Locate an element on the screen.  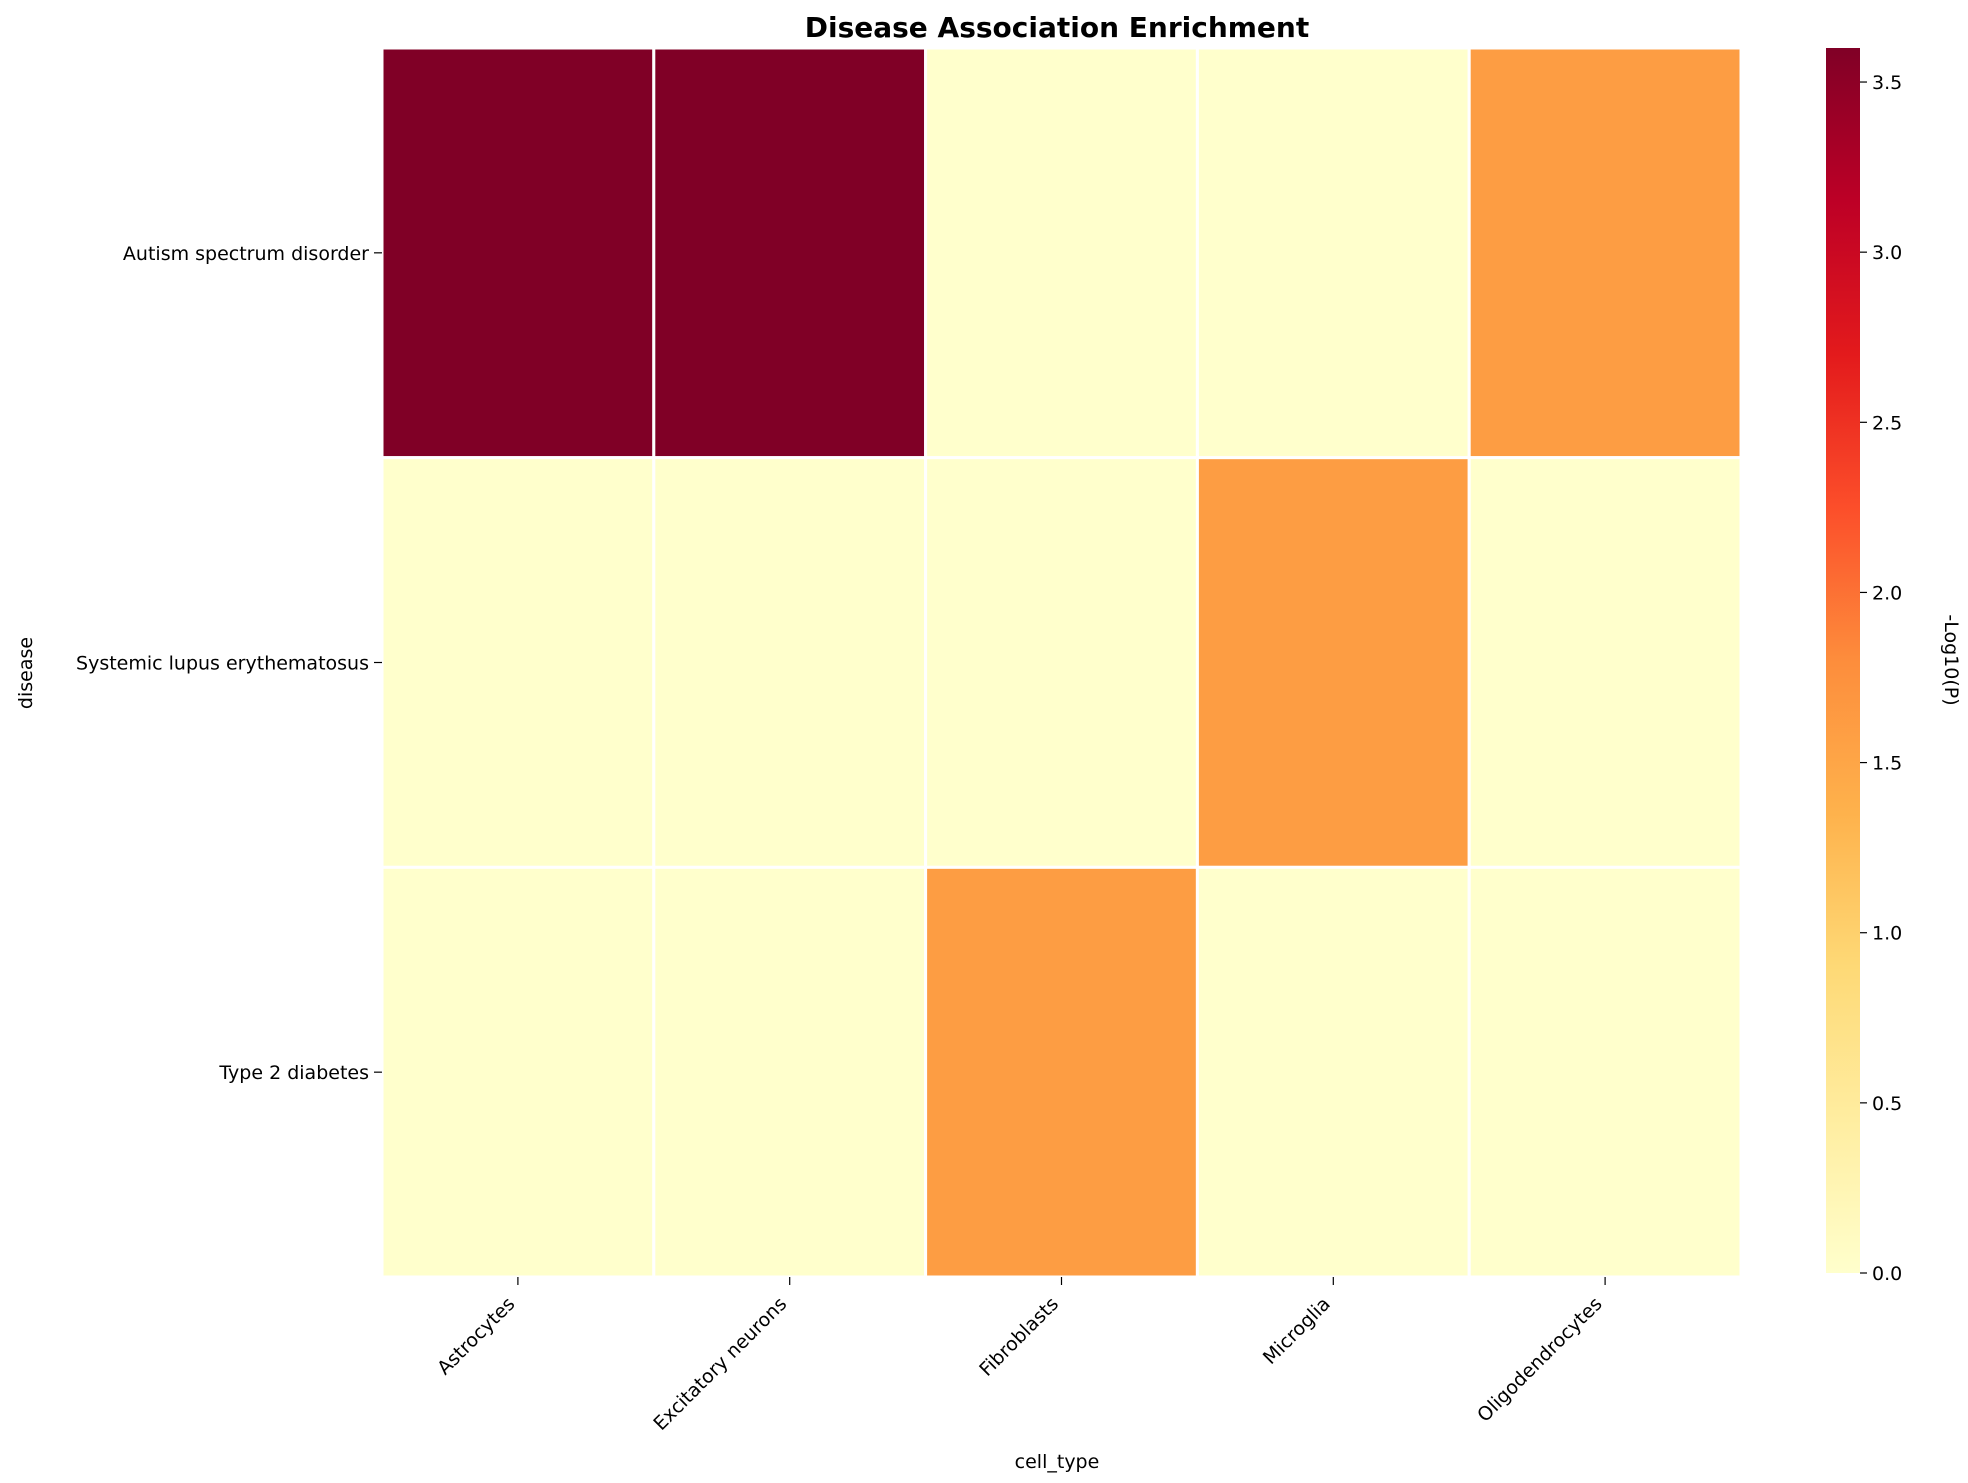
colorbar-tick-label: 1.0 is located at coordinates (1887, 934).